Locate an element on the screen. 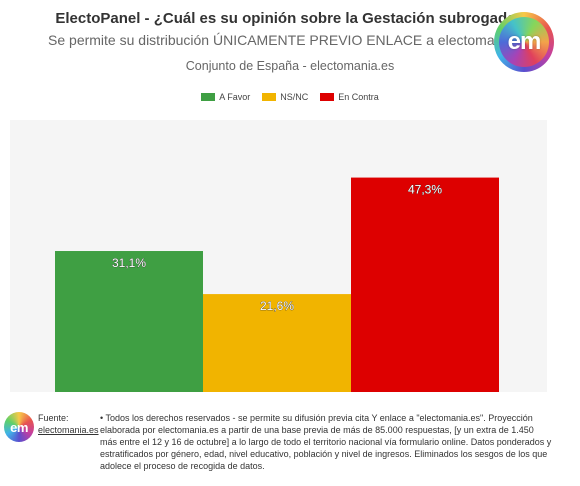 This screenshot has width=580, height=486. legend-label-favor: A Favor is located at coordinates (235, 97).